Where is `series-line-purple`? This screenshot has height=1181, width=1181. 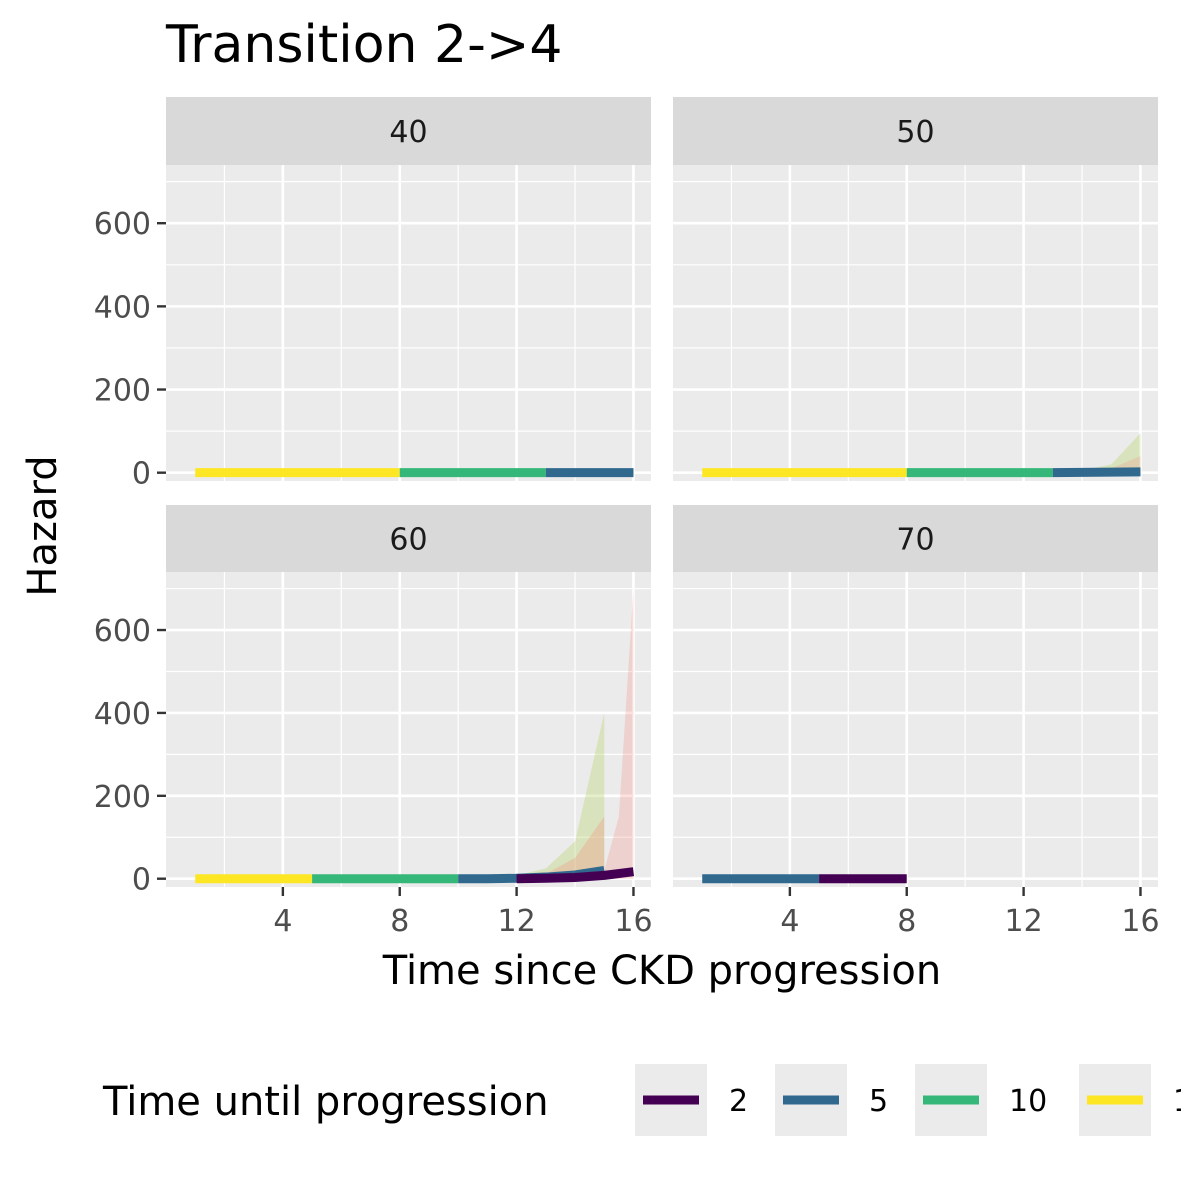 series-line-purple is located at coordinates (575, 875).